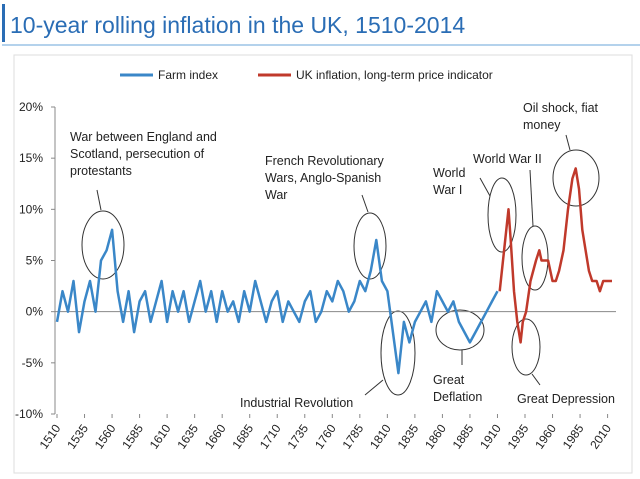  Describe the element at coordinates (101, 171) in the screenshot. I see `annotation: protestants` at that location.